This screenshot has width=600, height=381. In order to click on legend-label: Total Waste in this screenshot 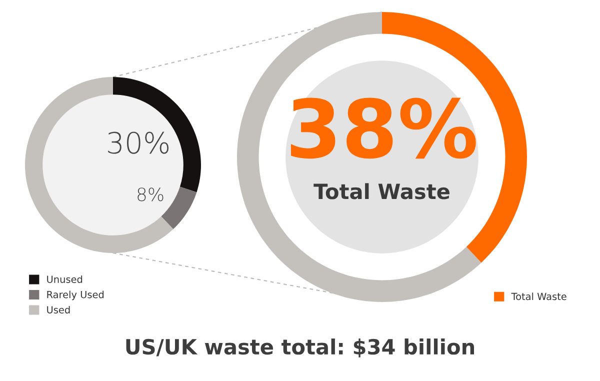, I will do `click(538, 296)`.